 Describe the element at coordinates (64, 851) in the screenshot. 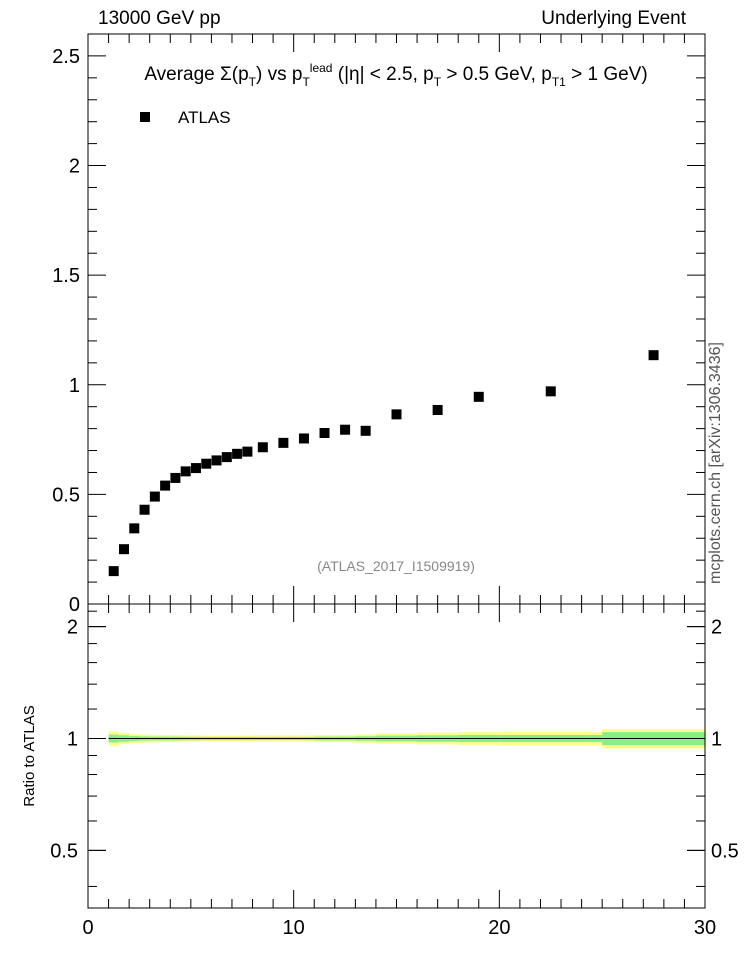

I see `ratio-y-tick-label: 0.5` at that location.